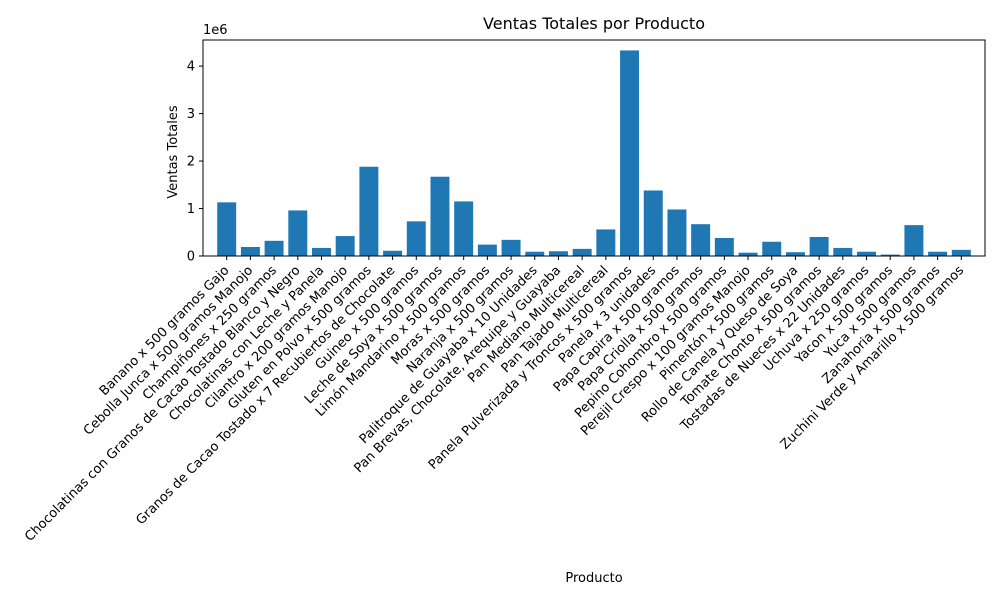 The width and height of the screenshot is (1000, 604). I want to click on y-tick-label: 1, so click(191, 209).